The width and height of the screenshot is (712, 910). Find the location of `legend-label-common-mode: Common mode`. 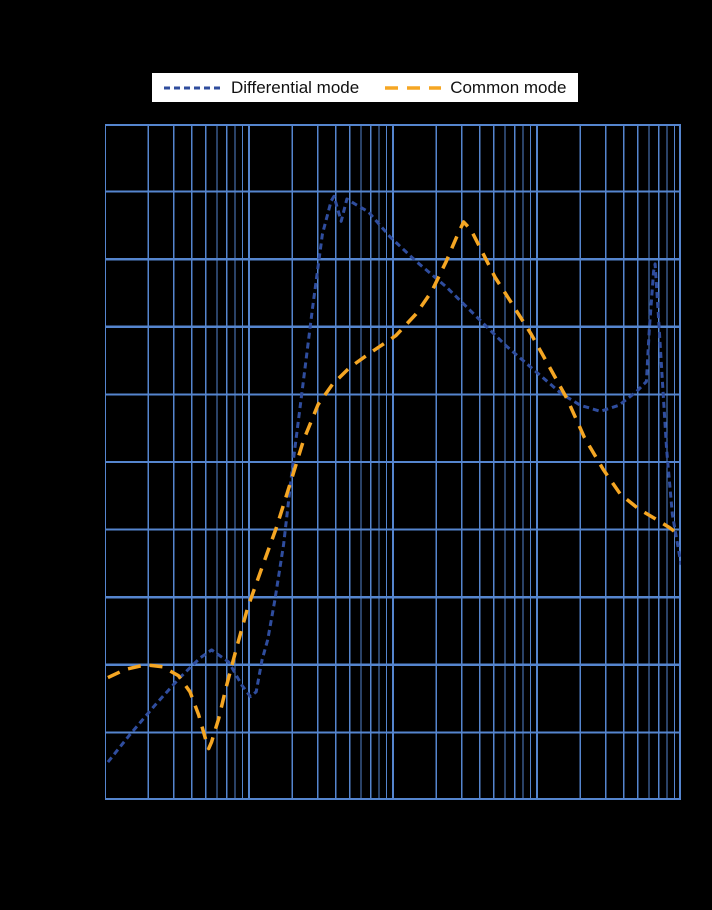

legend-label-common-mode: Common mode is located at coordinates (508, 87).